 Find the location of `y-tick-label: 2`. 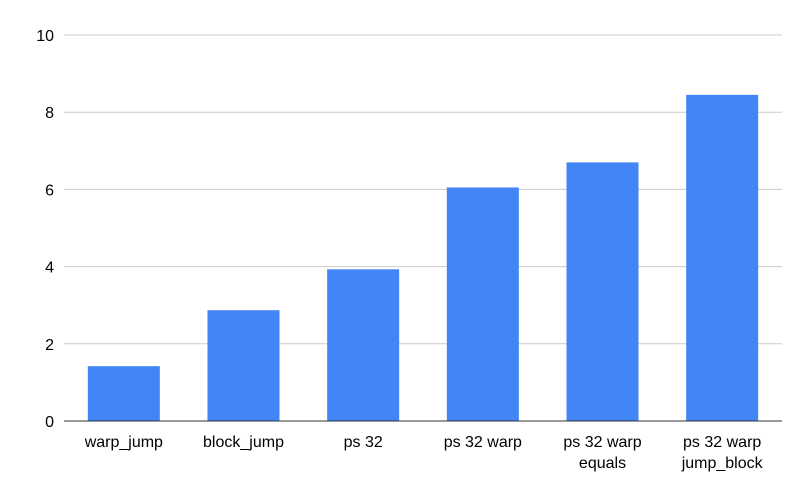

y-tick-label: 2 is located at coordinates (49, 345).